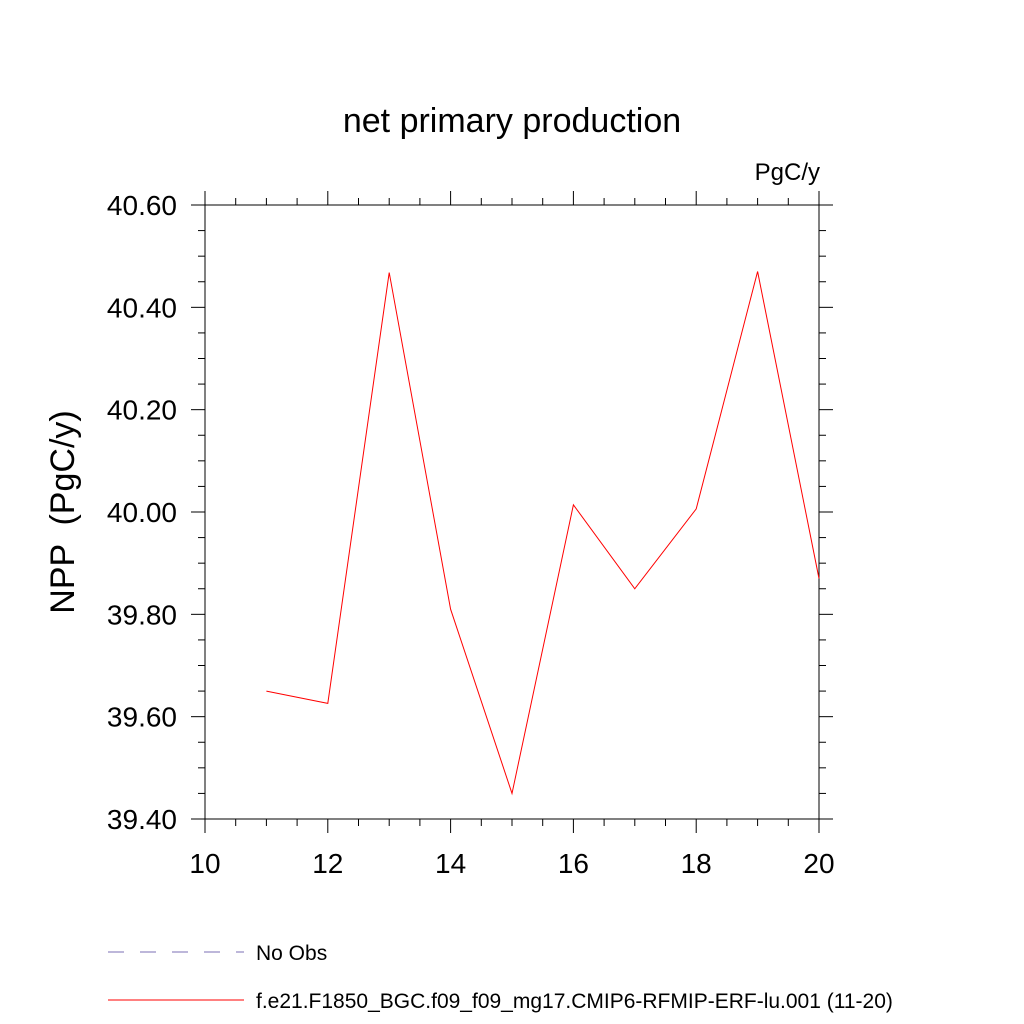  What do you see at coordinates (696, 863) in the screenshot?
I see `x-tick-label: 18` at bounding box center [696, 863].